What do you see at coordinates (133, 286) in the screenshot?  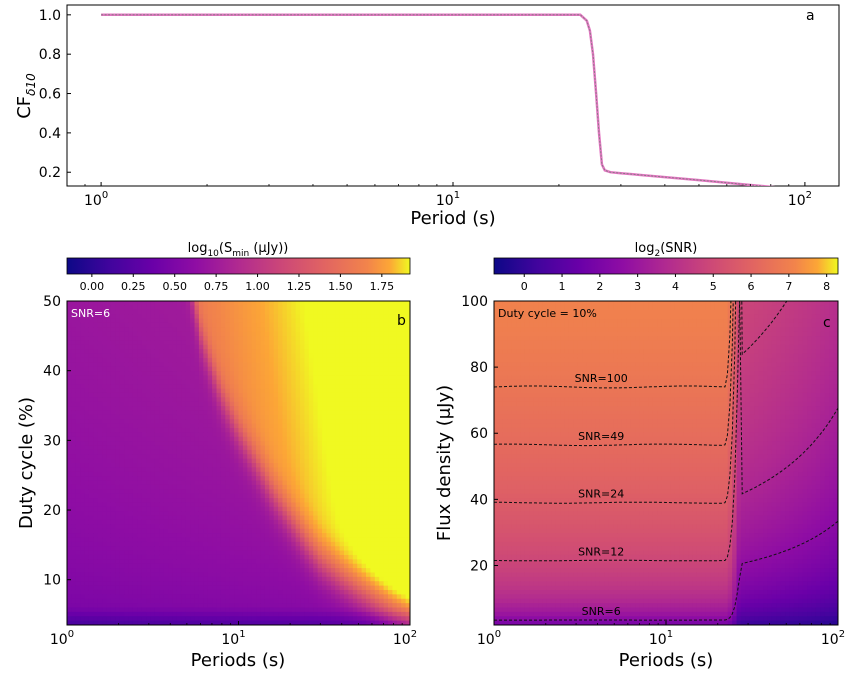 I see `colorbar-b-tick-label: 0.25` at bounding box center [133, 286].